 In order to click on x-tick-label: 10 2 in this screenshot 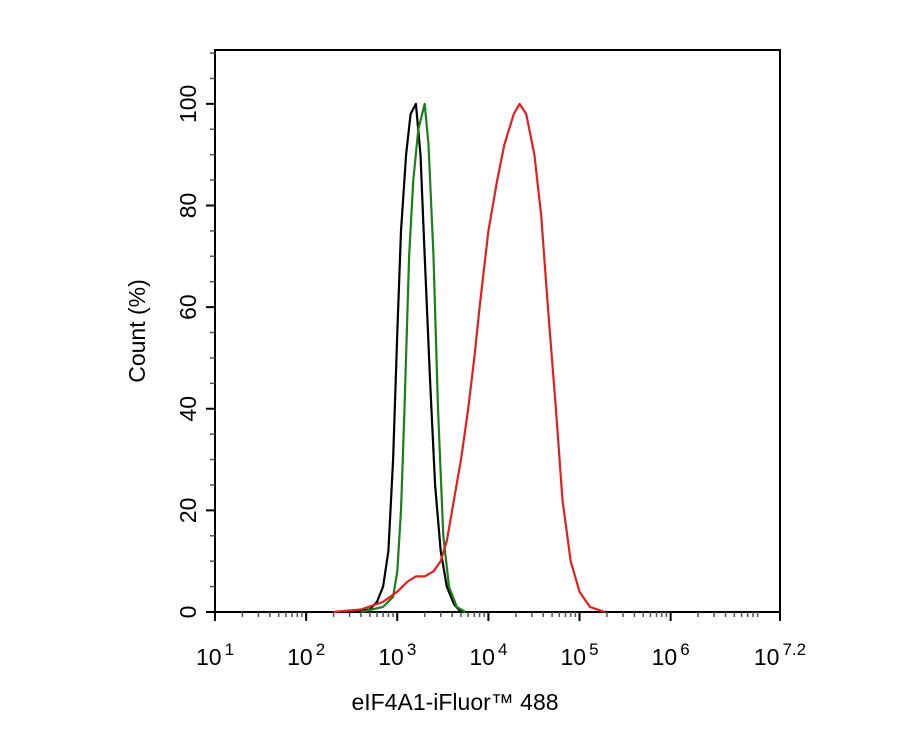, I will do `click(306, 655)`.